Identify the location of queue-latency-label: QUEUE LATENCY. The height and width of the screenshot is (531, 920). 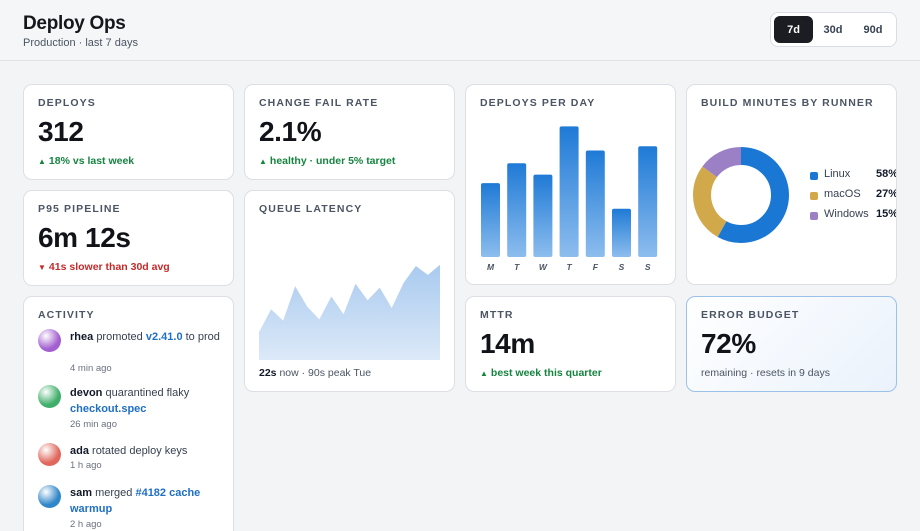
(311, 209).